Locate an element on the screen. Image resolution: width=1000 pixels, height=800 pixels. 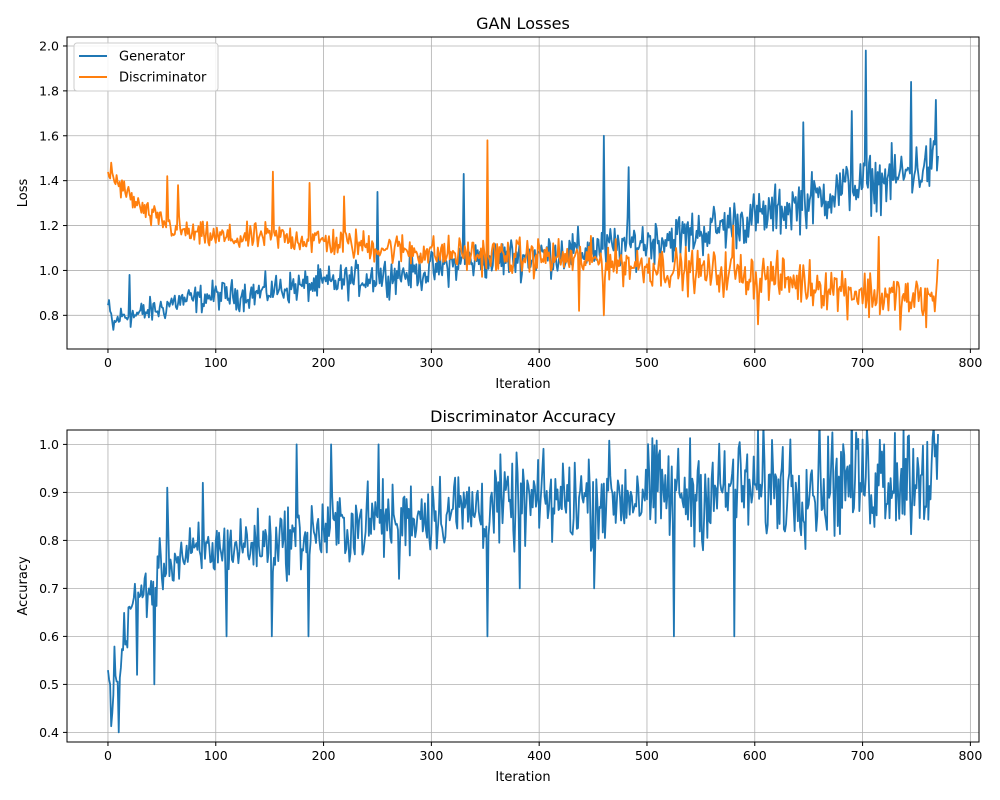
legend-box is located at coordinates (146, 67).